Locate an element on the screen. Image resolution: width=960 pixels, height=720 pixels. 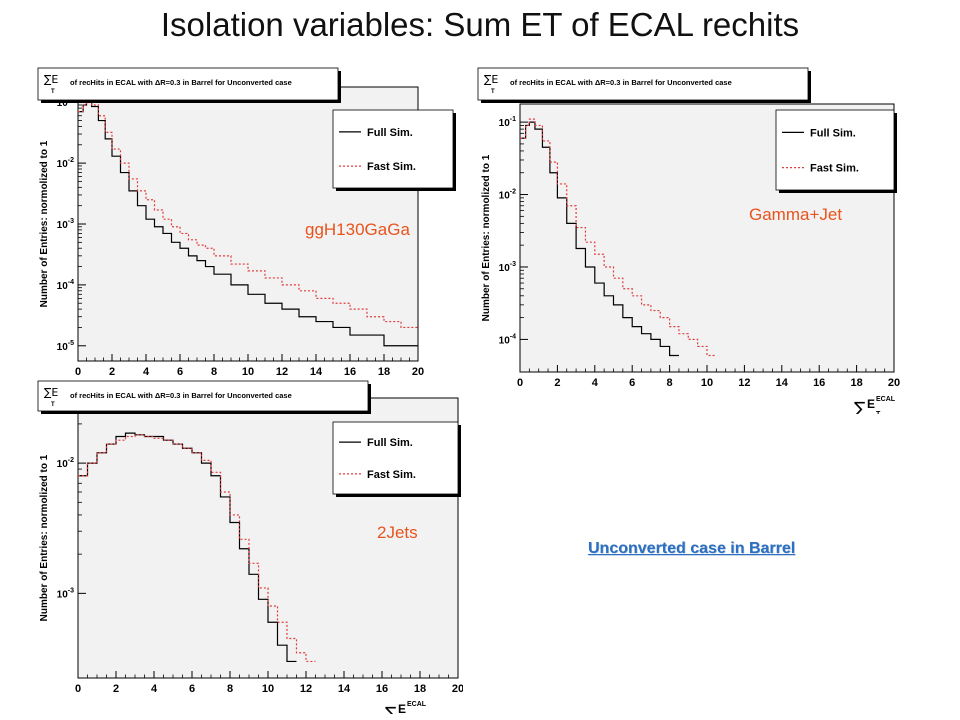
x-axis-label-sub: T is located at coordinates (878, 412).